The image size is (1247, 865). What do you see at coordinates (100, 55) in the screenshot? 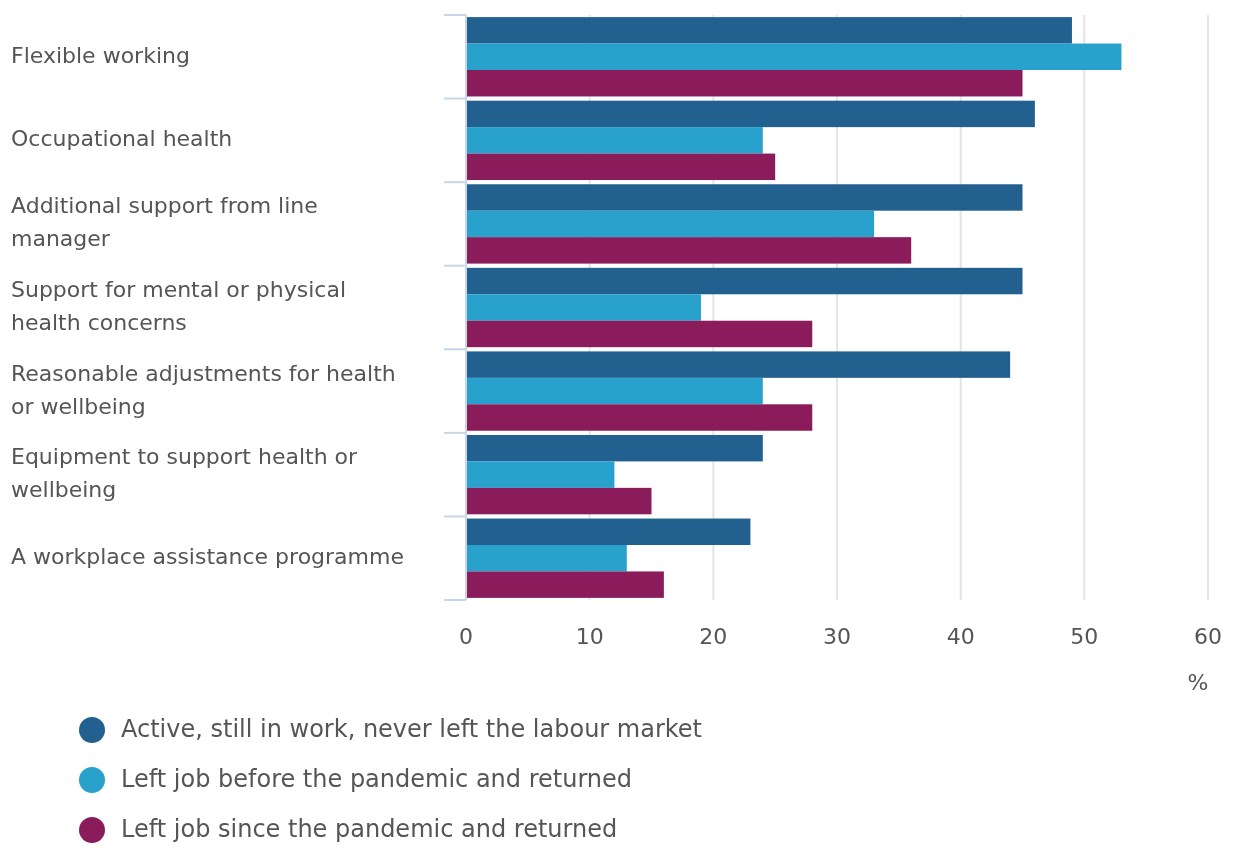
I see `y-tick-label: Flexible working` at bounding box center [100, 55].